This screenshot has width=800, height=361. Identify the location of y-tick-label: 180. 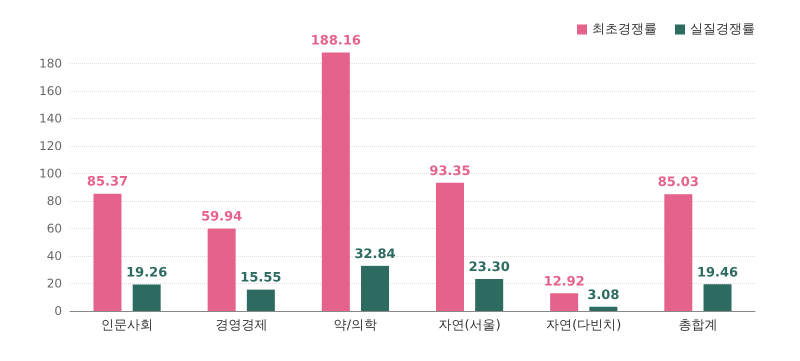
(50, 63).